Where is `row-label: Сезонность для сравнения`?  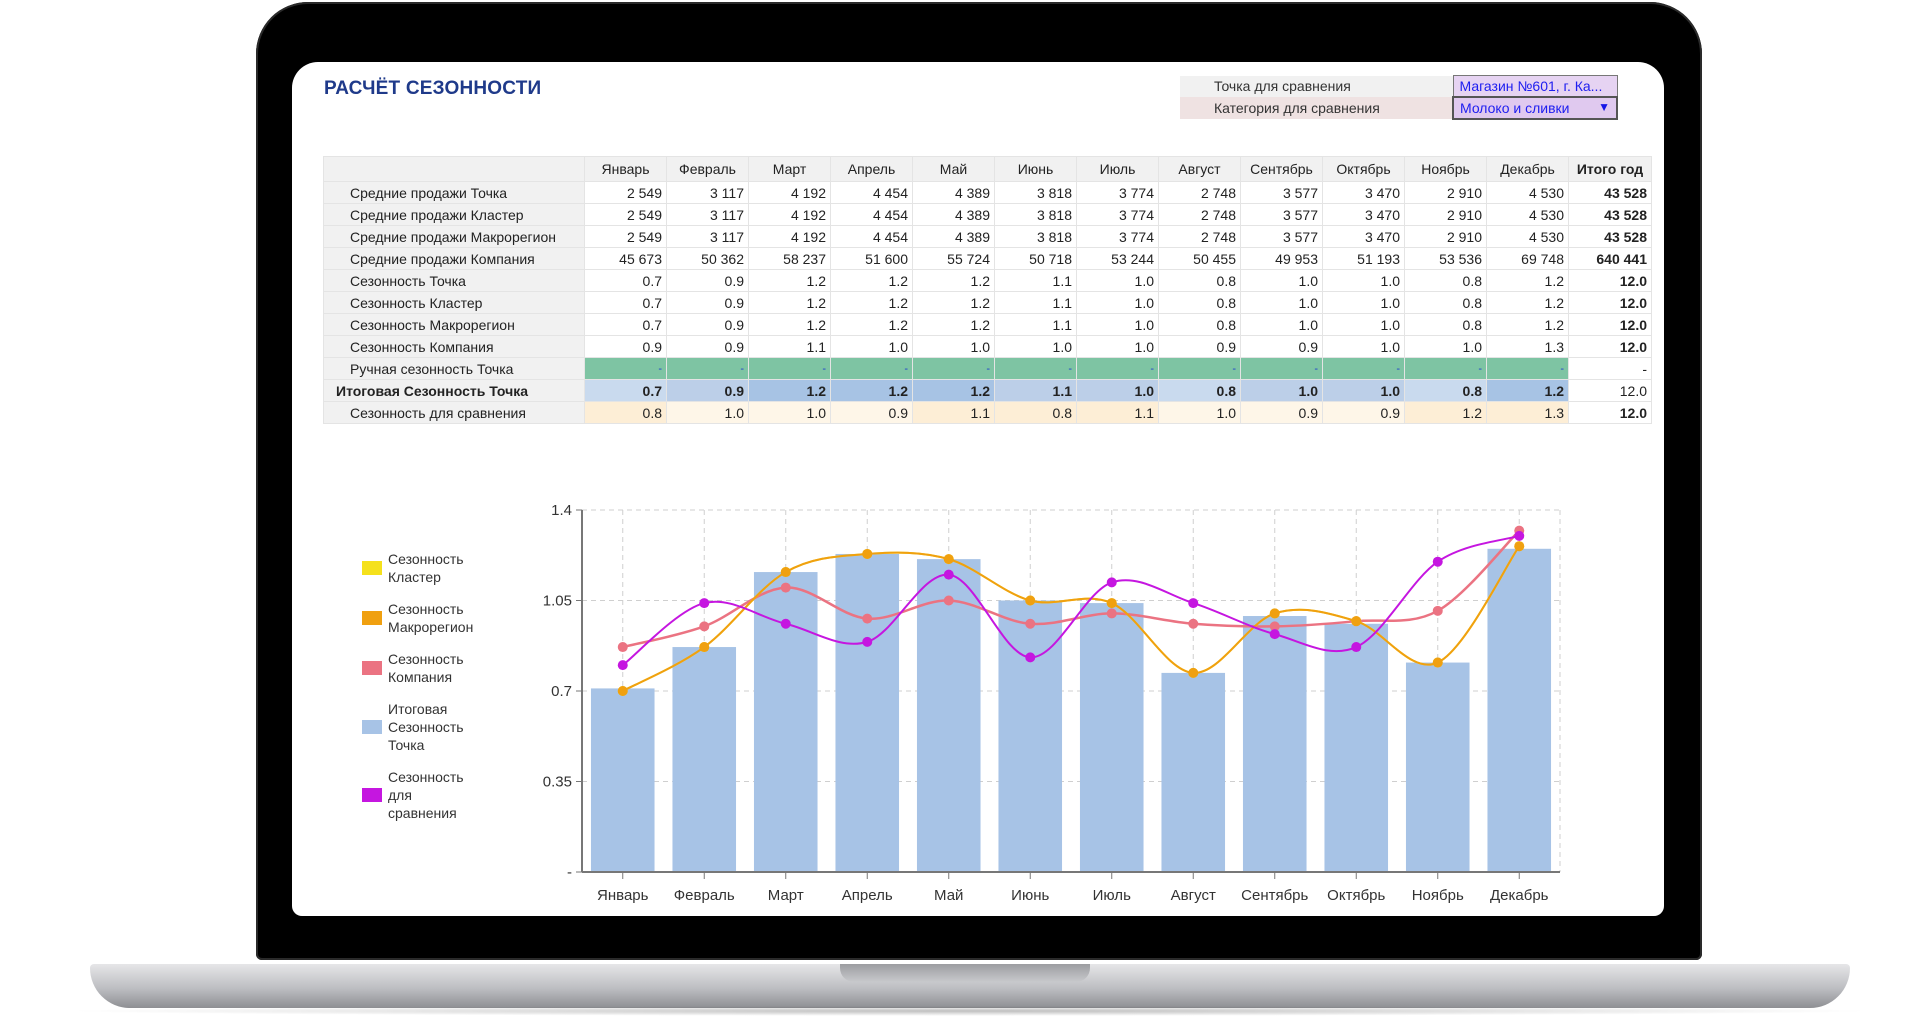 row-label: Сезонность для сравнения is located at coordinates (454, 412).